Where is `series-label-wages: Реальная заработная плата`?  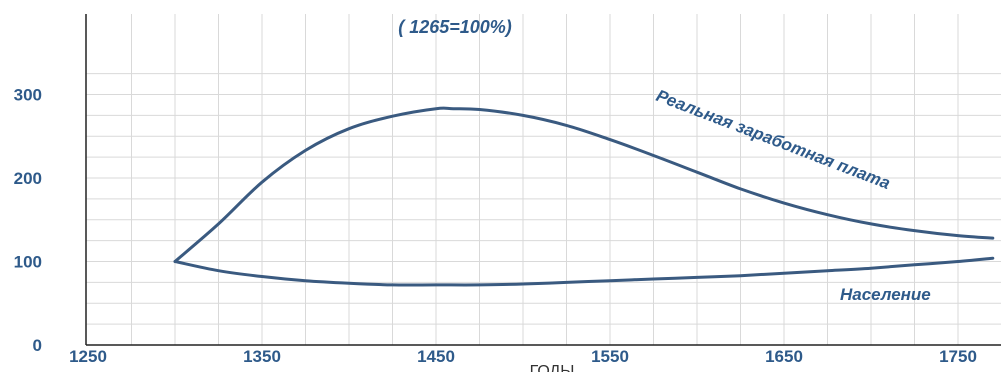
series-label-wages: Реальная заработная плата is located at coordinates (773, 139).